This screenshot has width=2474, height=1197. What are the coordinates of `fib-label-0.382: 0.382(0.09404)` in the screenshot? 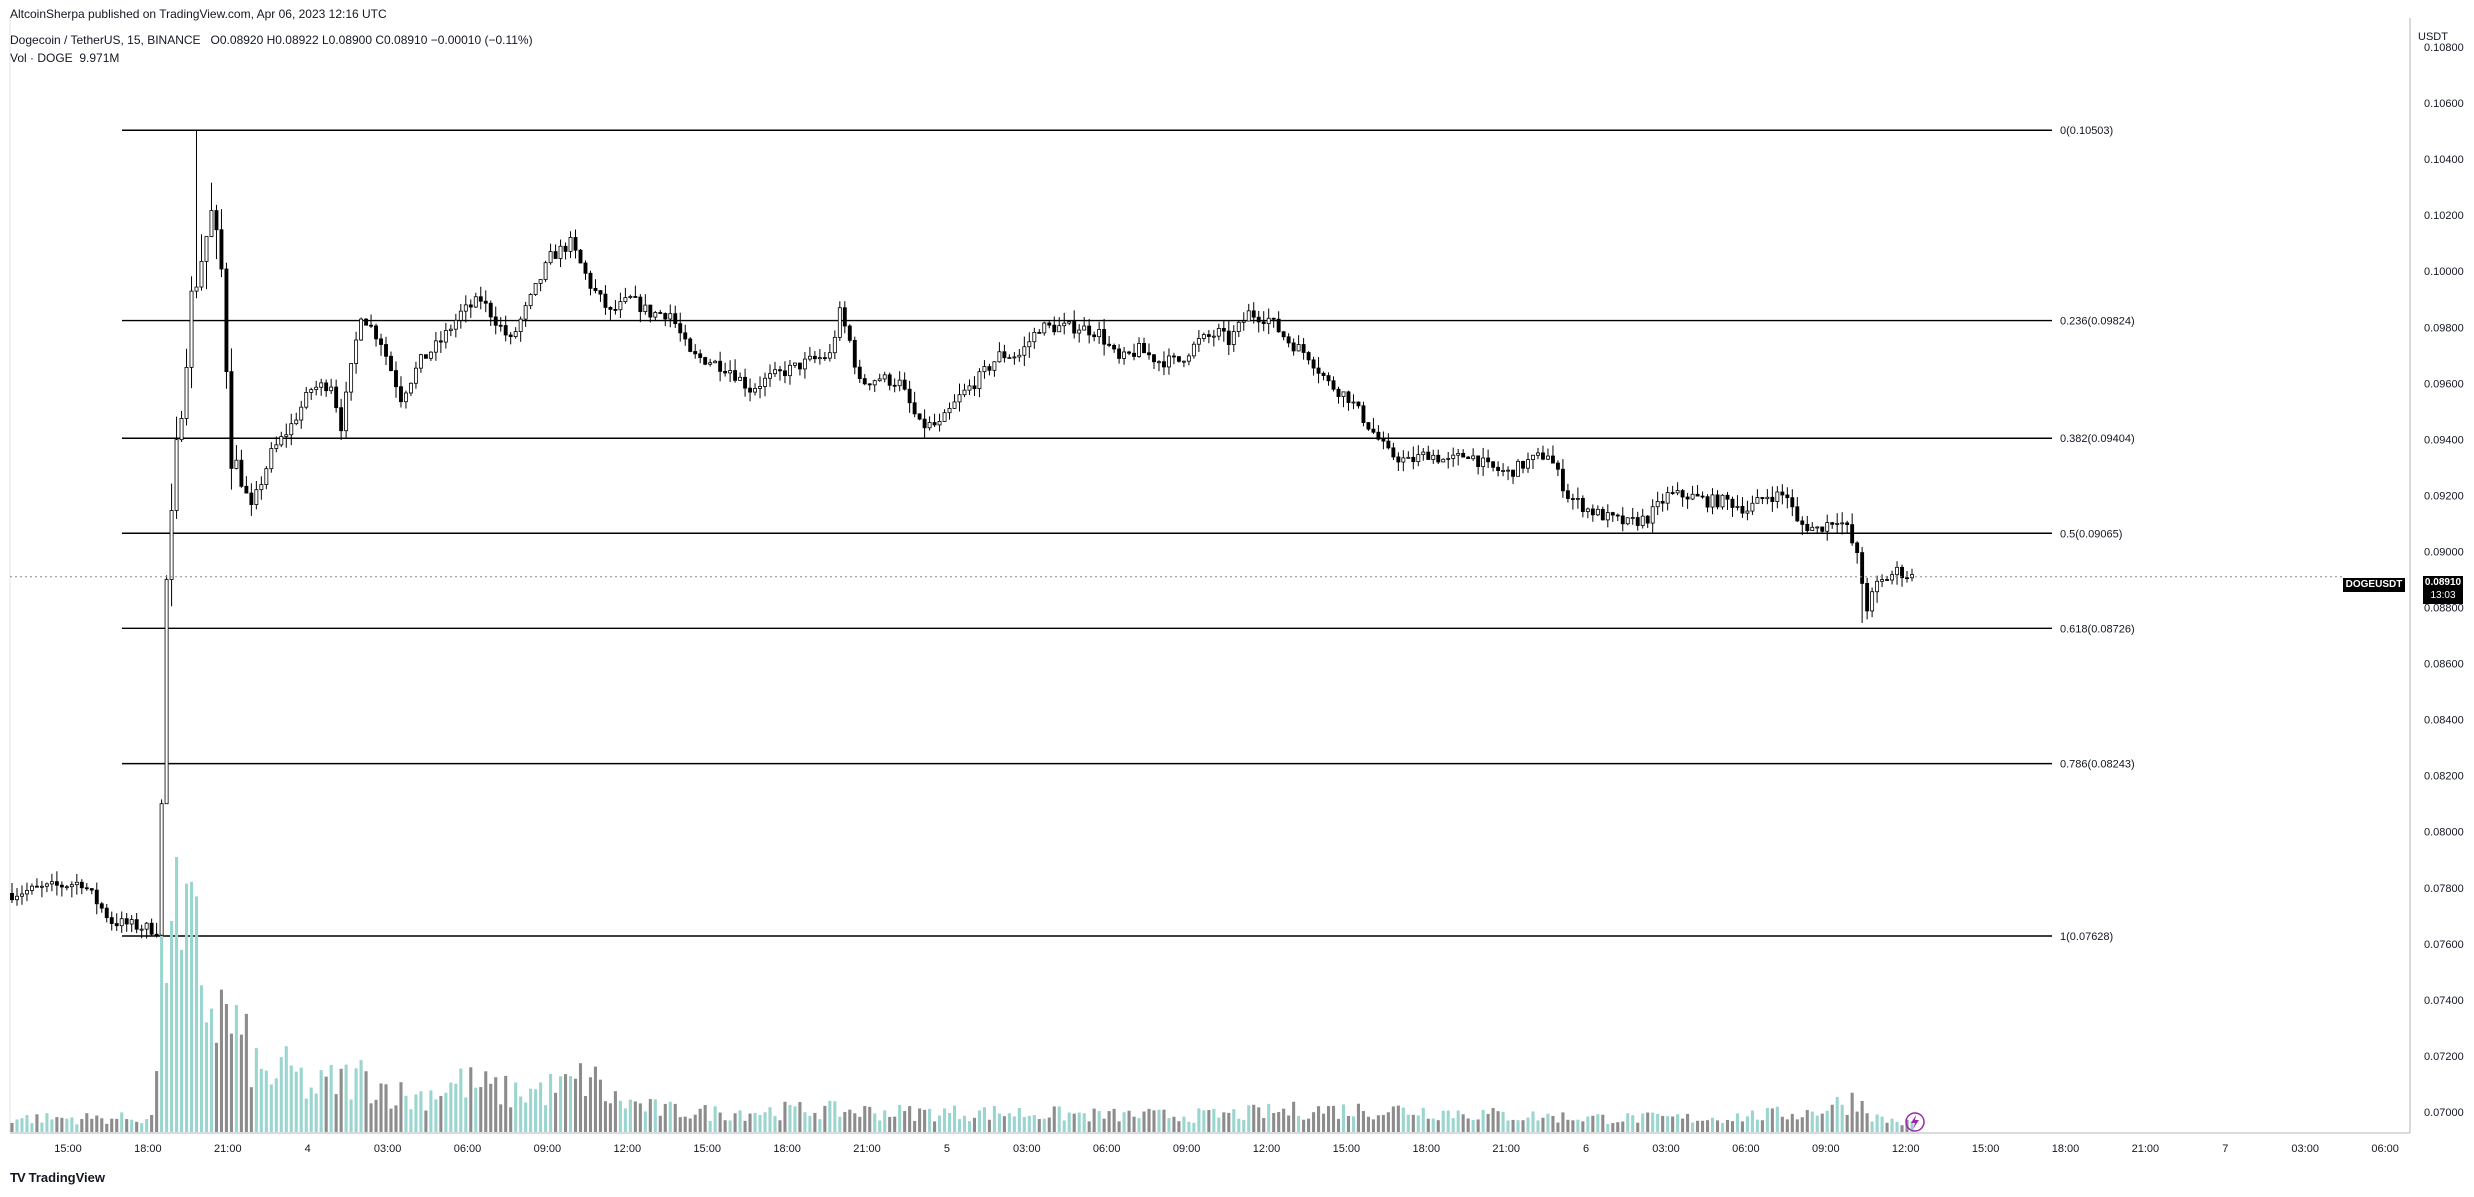 It's located at (2097, 439).